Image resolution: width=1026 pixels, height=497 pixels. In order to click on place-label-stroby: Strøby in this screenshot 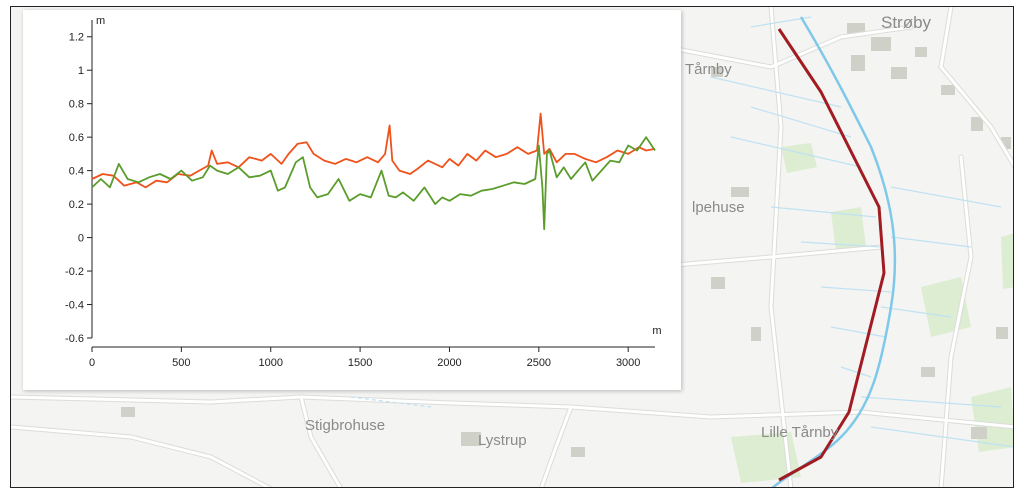, I will do `click(906, 22)`.